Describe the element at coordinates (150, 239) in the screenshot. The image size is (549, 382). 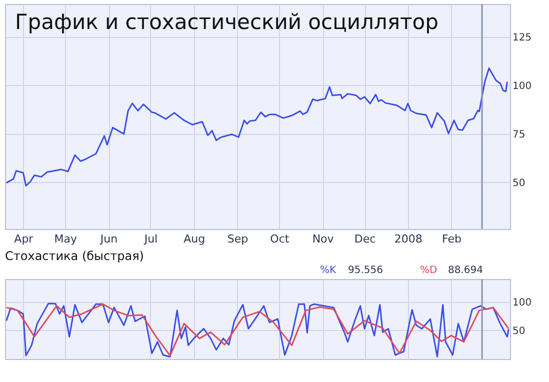
I see `x-tick-label: Jul` at that location.